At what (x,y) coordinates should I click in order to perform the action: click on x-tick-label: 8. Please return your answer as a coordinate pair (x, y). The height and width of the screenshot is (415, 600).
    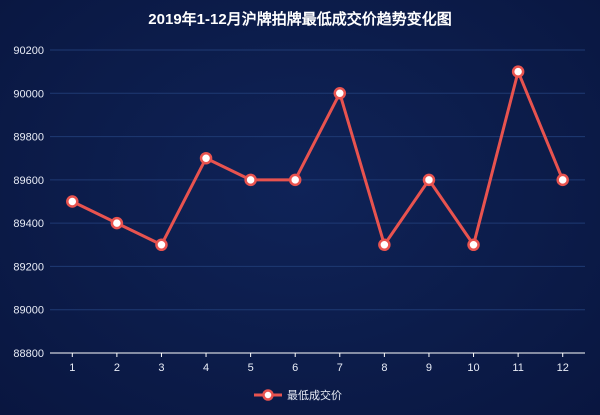
    Looking at the image, I should click on (384, 368).